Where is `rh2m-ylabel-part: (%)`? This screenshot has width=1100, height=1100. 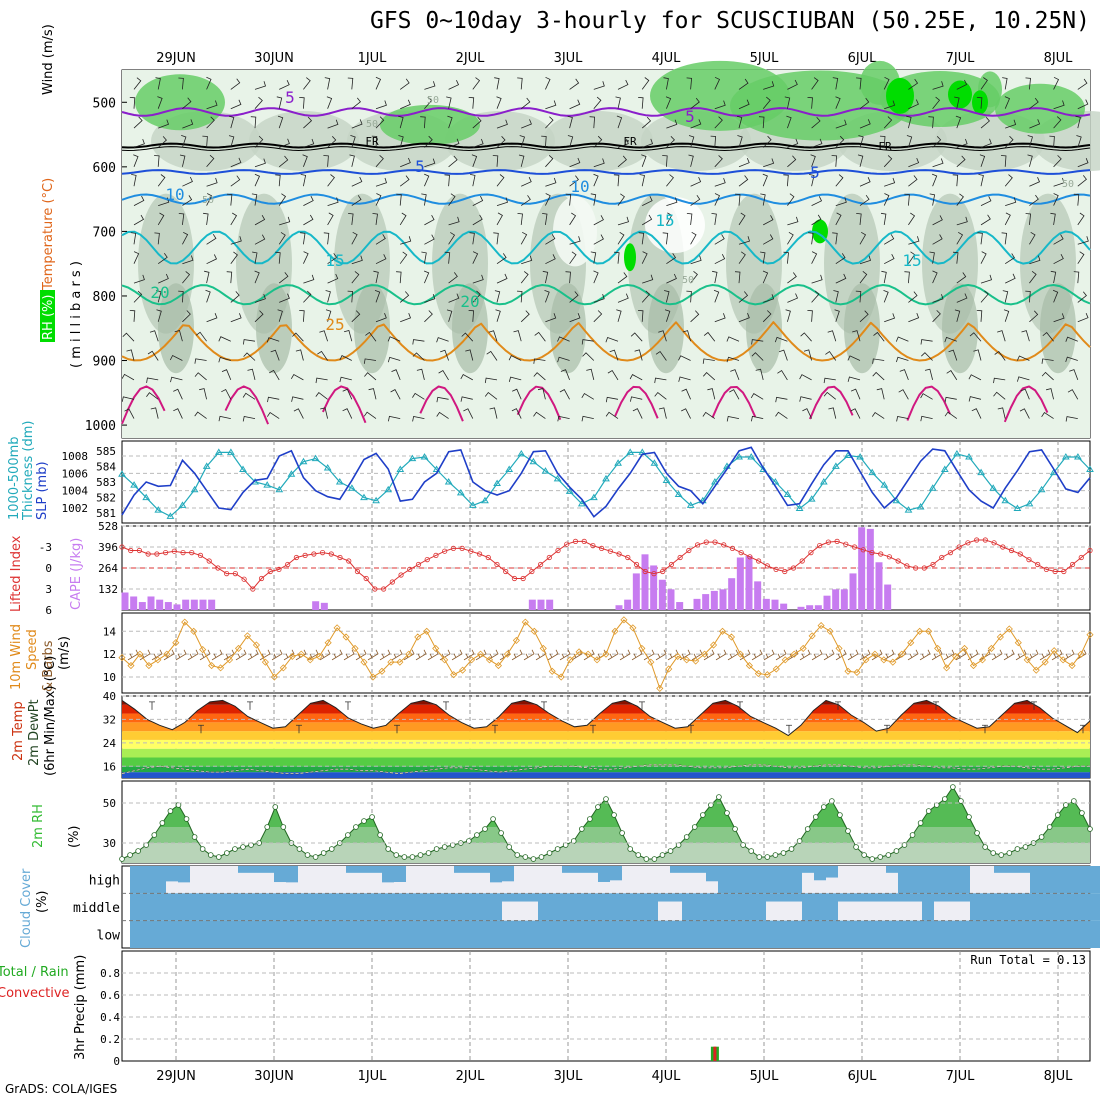
rh2m-ylabel-part: (%) is located at coordinates (74, 837).